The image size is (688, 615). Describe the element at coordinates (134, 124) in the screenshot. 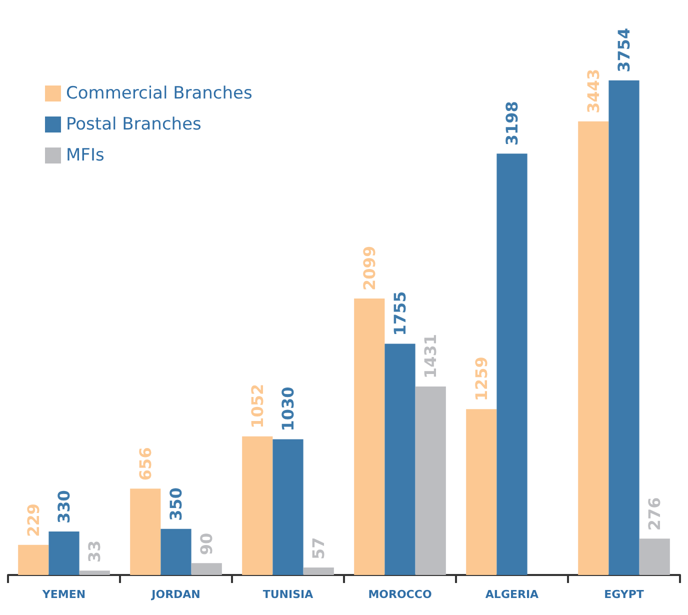

I see `legend-label: Postal Branches` at that location.